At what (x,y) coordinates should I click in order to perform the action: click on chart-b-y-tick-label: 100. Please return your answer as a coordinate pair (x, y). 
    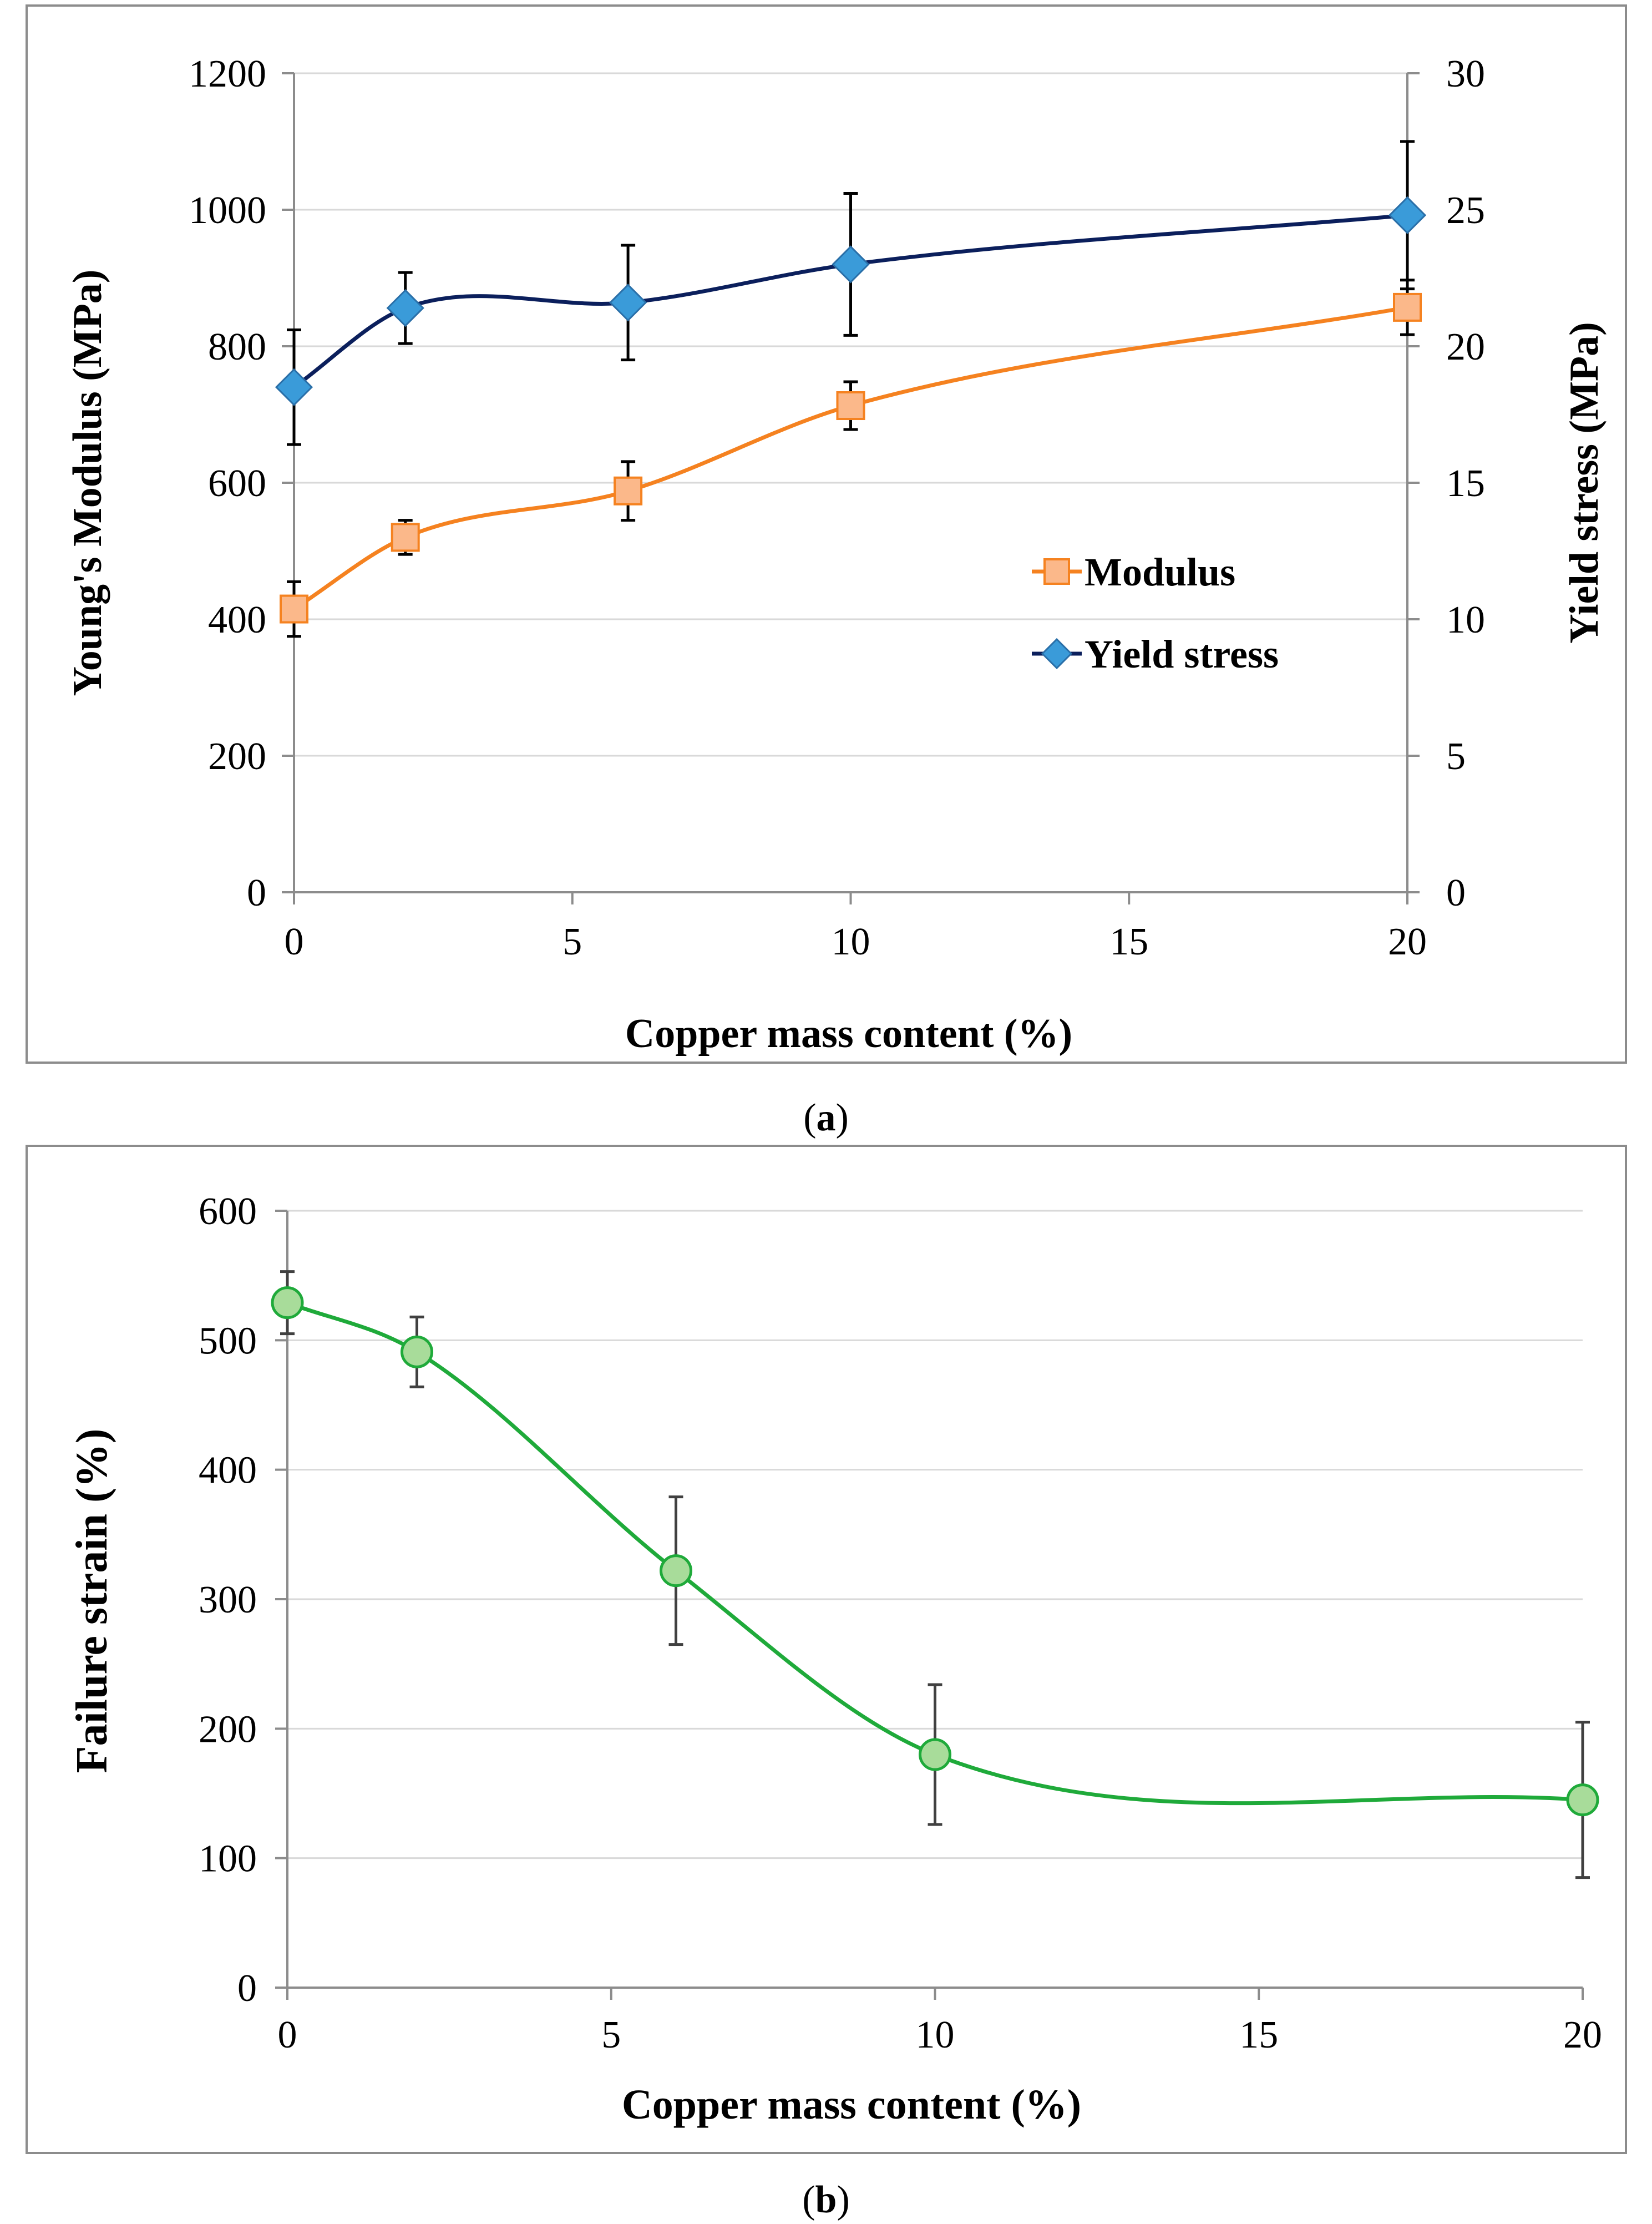
    Looking at the image, I should click on (228, 1859).